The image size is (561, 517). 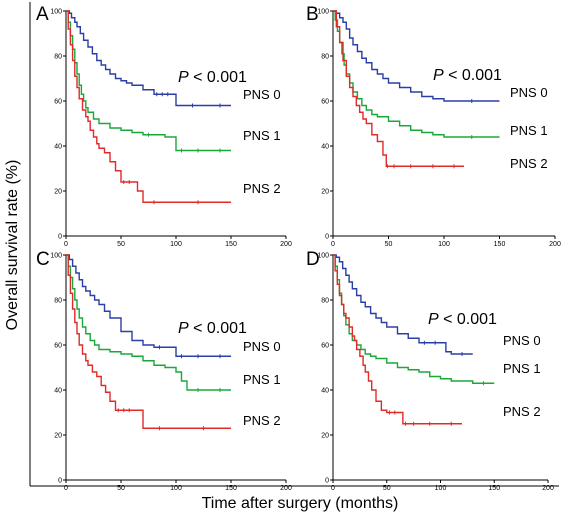 What do you see at coordinates (43, 259) in the screenshot?
I see `panel-letter: C` at bounding box center [43, 259].